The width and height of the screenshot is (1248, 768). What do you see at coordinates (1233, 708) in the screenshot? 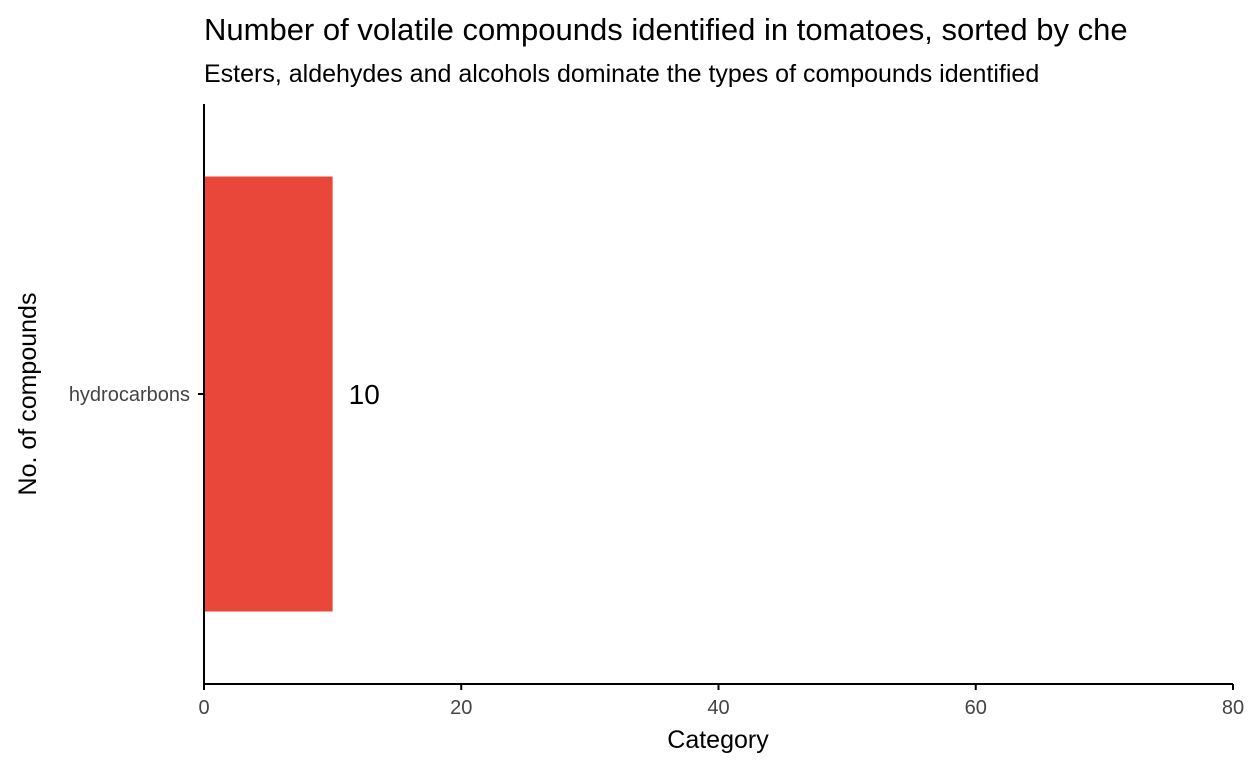
I see `x-tick-label: 80` at bounding box center [1233, 708].